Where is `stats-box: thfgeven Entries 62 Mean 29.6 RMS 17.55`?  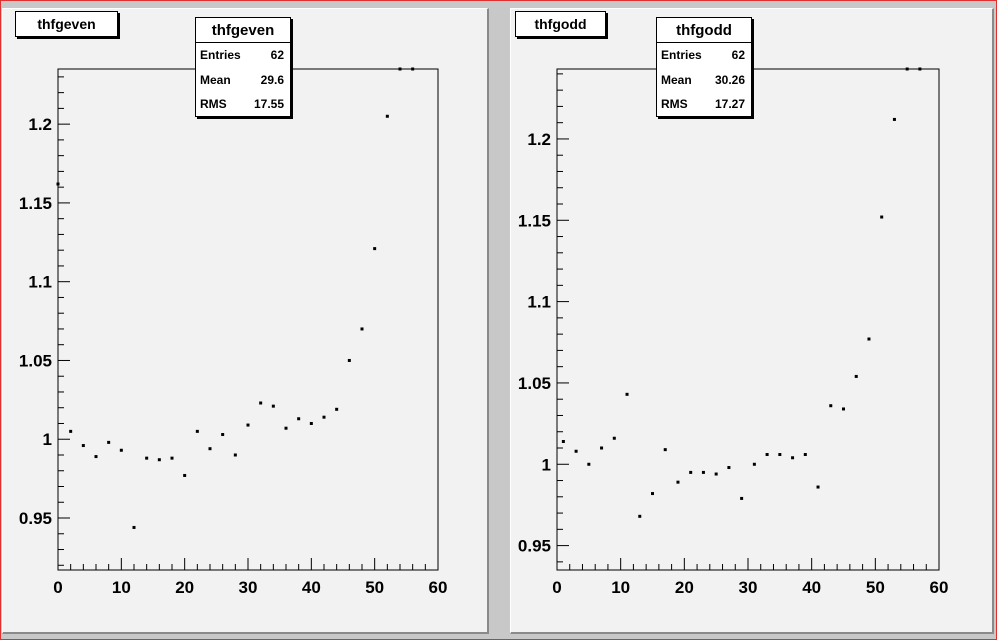 stats-box: thfgeven Entries 62 Mean 29.6 RMS 17.55 is located at coordinates (243, 67).